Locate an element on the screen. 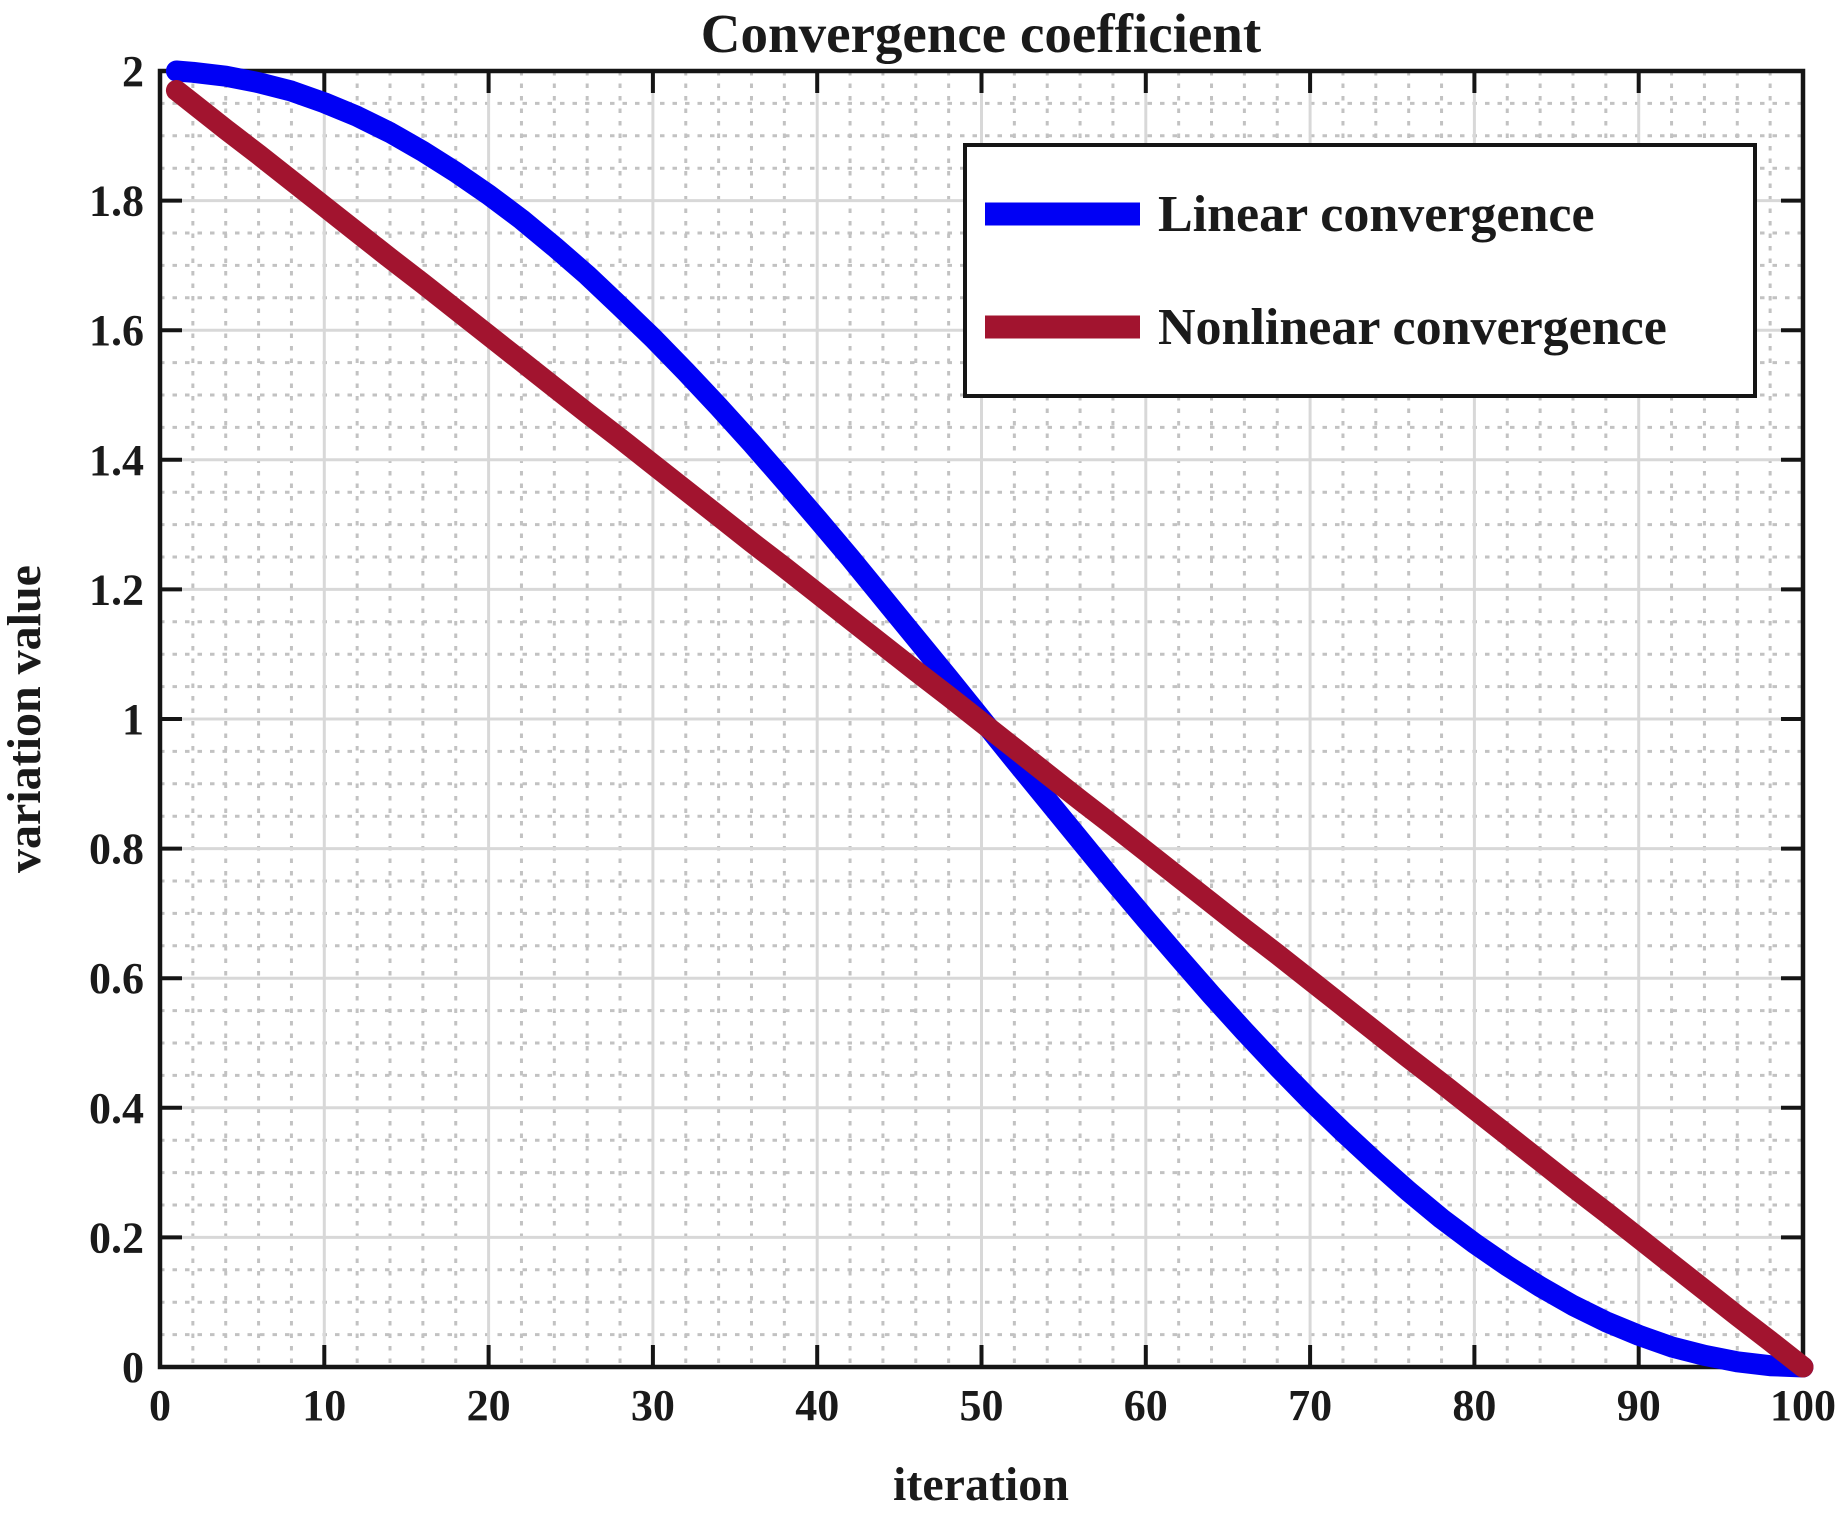 The width and height of the screenshot is (1846, 1522). x-tick-label: 50 is located at coordinates (982, 1405).